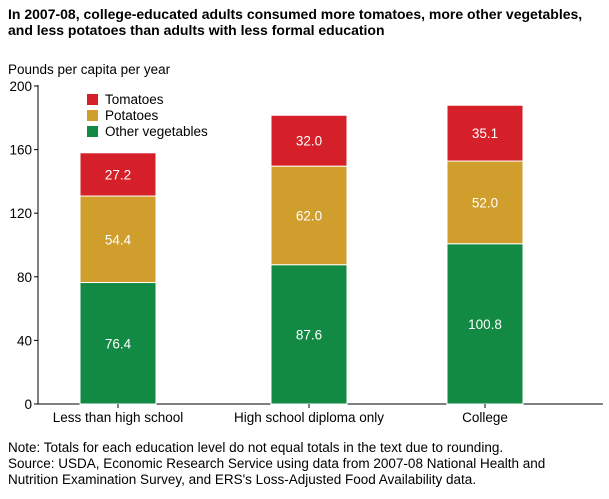 This screenshot has width=609, height=499. I want to click on y-tick-label: 200, so click(20, 86).